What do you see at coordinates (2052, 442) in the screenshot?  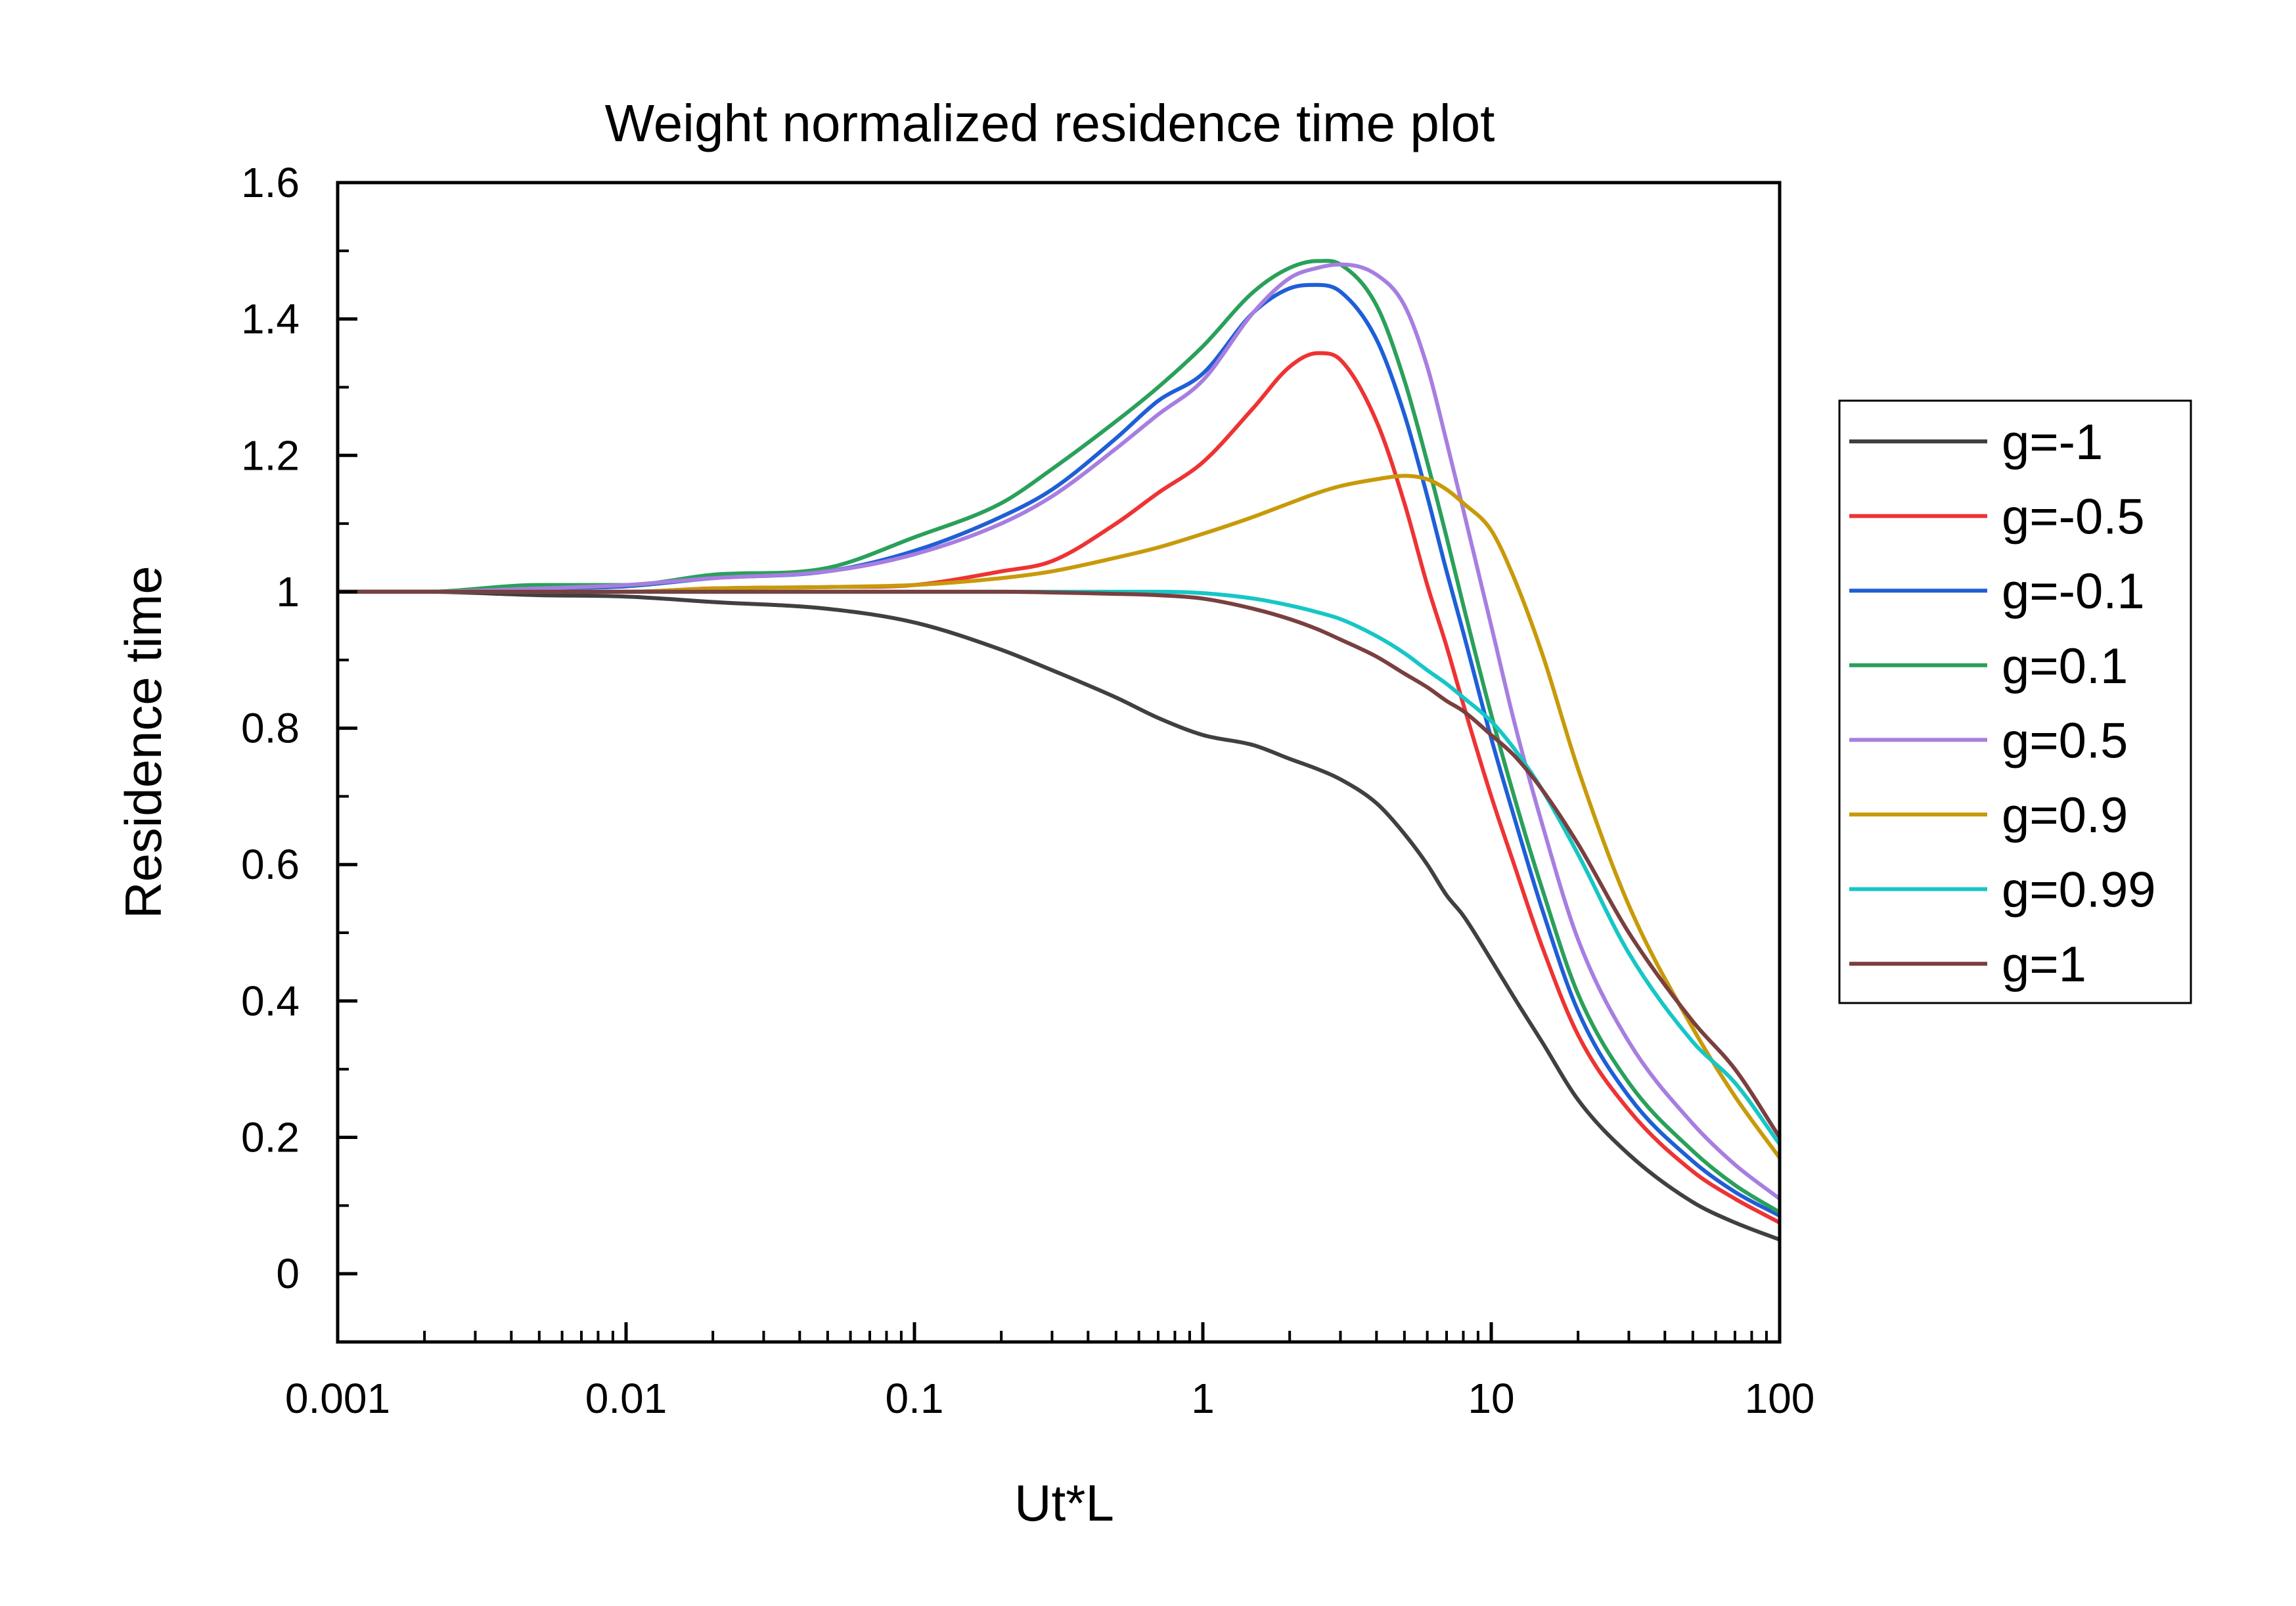 I see `legend-label-0: g=-1` at bounding box center [2052, 442].